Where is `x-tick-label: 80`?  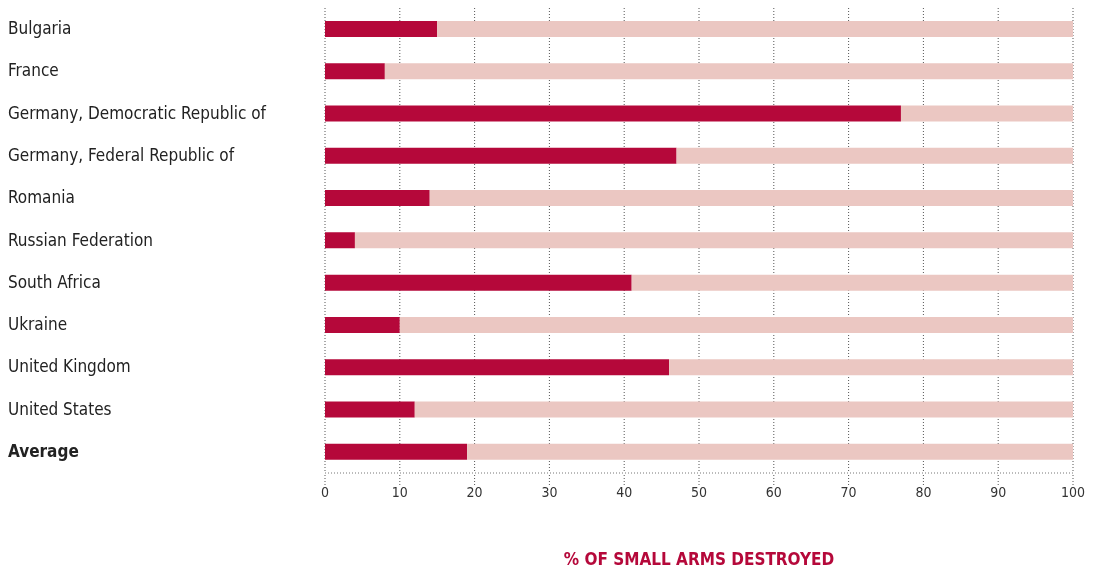
x-tick-label: 80 is located at coordinates (923, 491).